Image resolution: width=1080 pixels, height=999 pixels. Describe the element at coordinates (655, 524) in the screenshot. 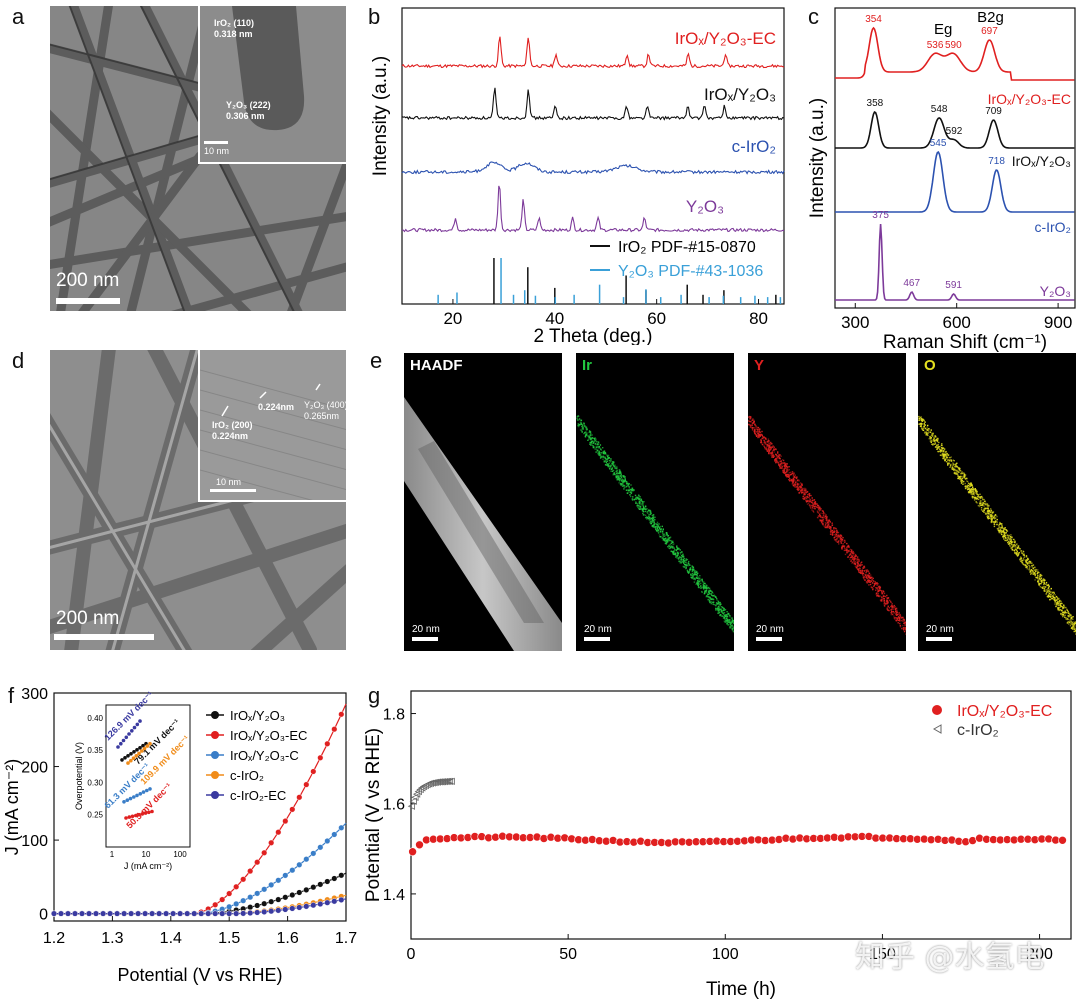

I see `ir-signal` at that location.